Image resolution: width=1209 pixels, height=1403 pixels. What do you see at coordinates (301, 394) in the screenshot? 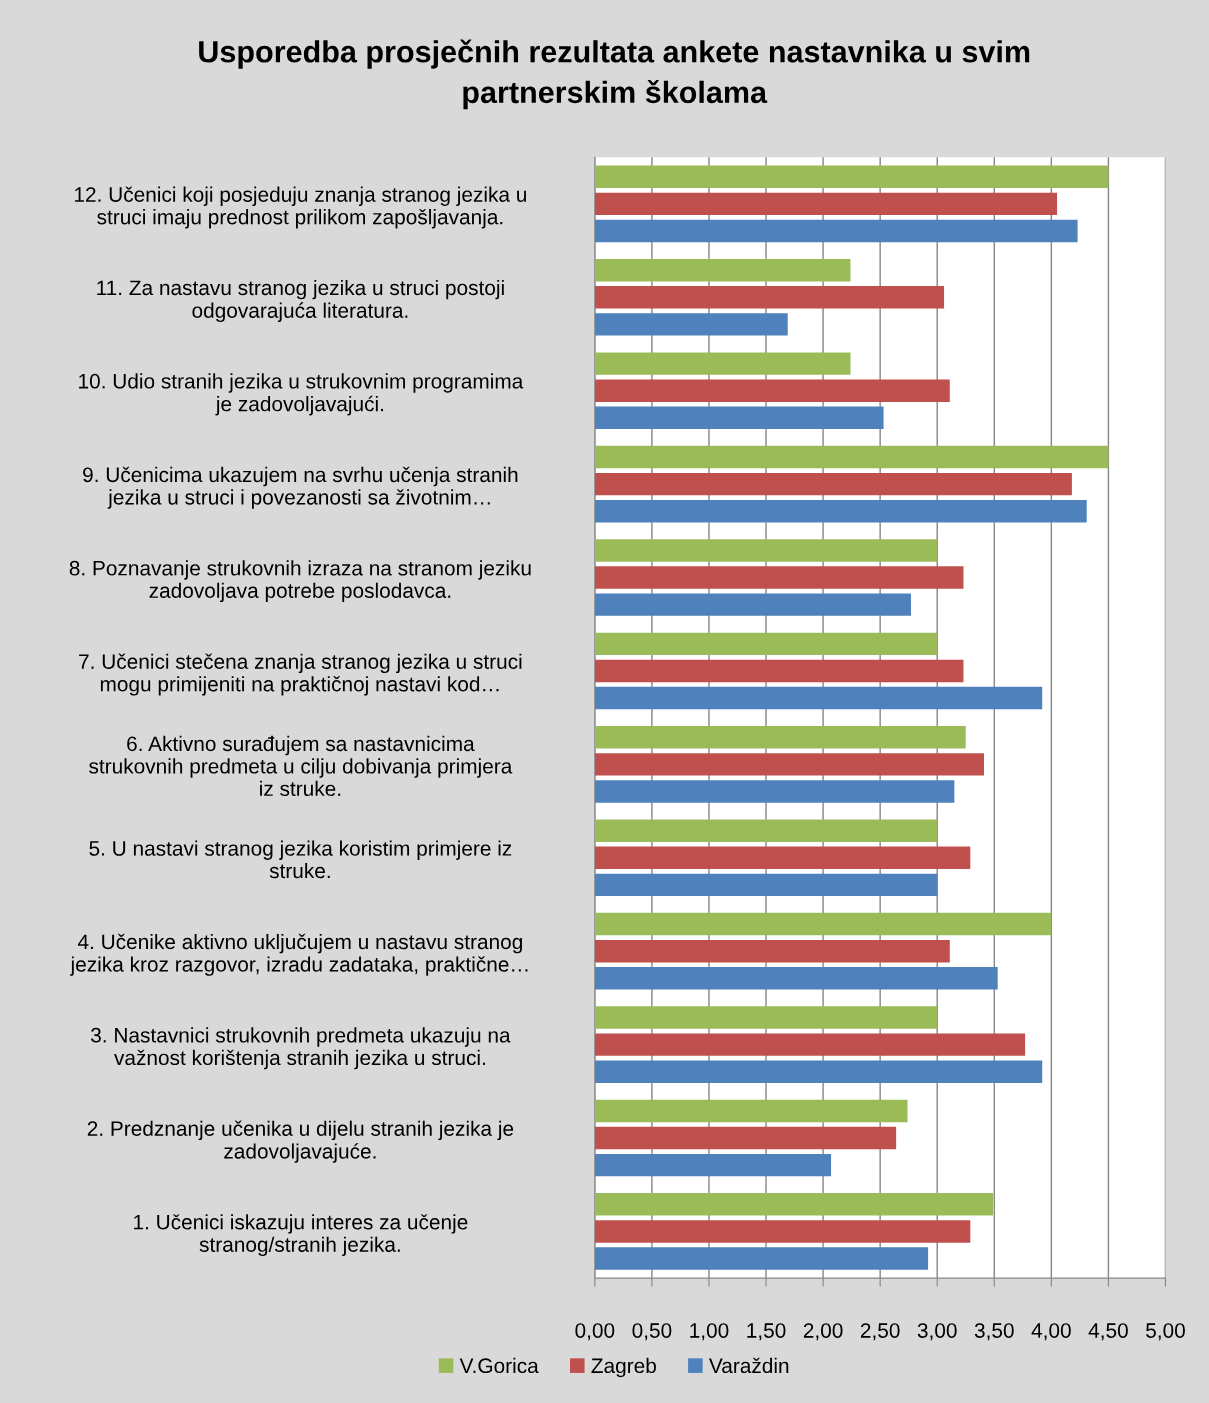
I see `y-tick-label: 10. Udio stranih jezika u strukovnim programima je zadovoljavajući.` at bounding box center [301, 394].